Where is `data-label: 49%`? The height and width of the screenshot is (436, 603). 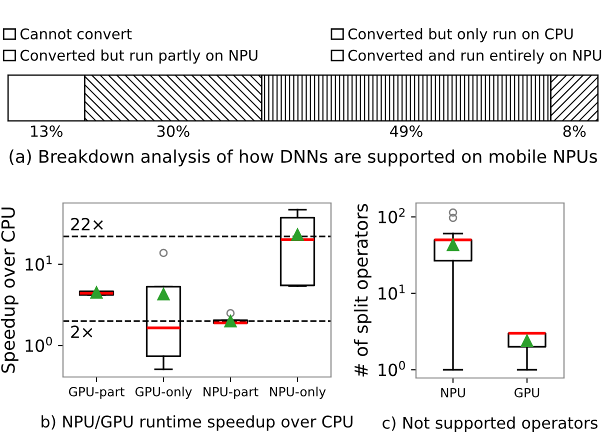
data-label: 49% is located at coordinates (406, 131).